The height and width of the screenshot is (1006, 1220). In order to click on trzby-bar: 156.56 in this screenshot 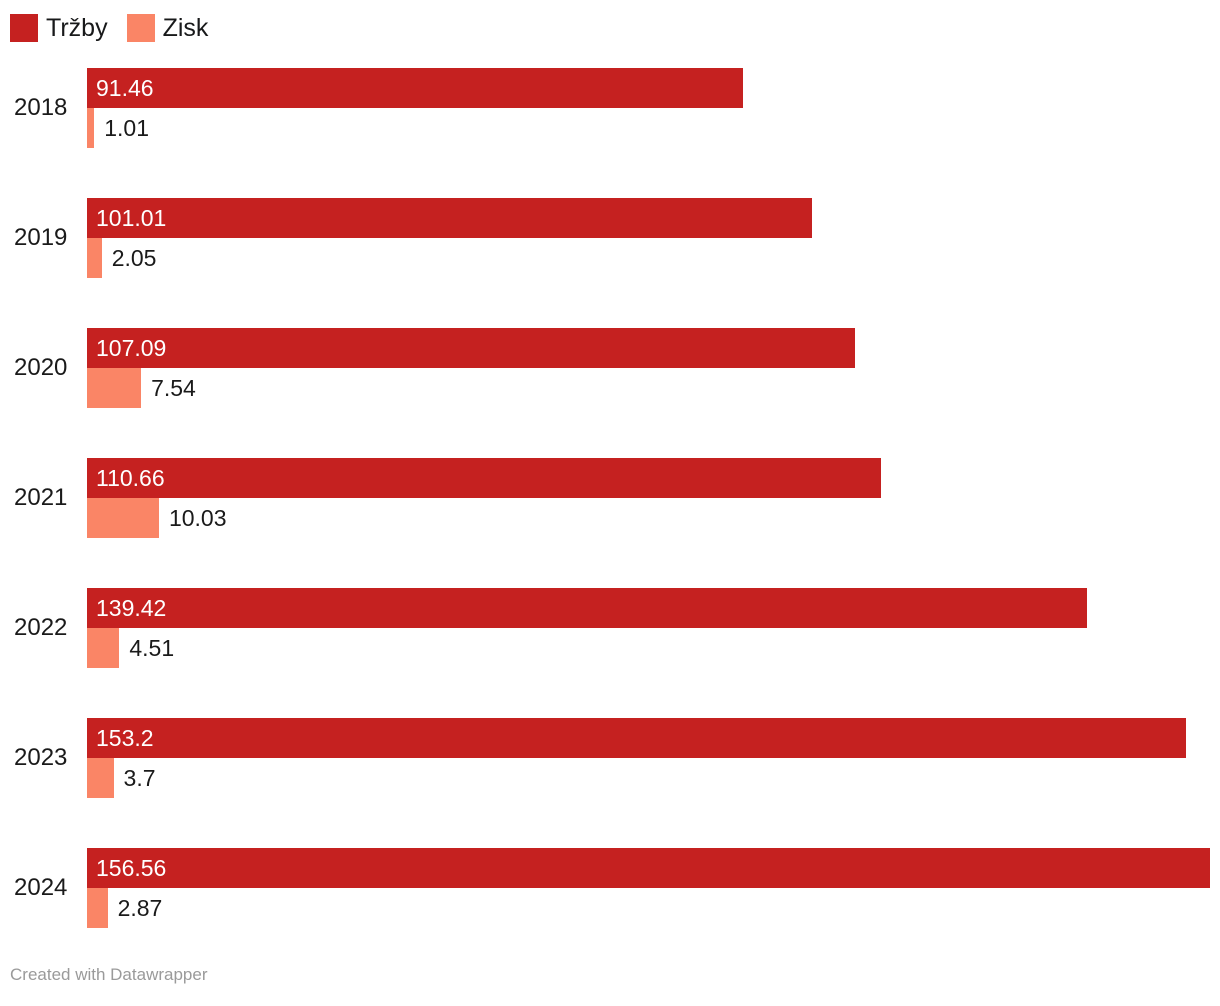, I will do `click(648, 868)`.